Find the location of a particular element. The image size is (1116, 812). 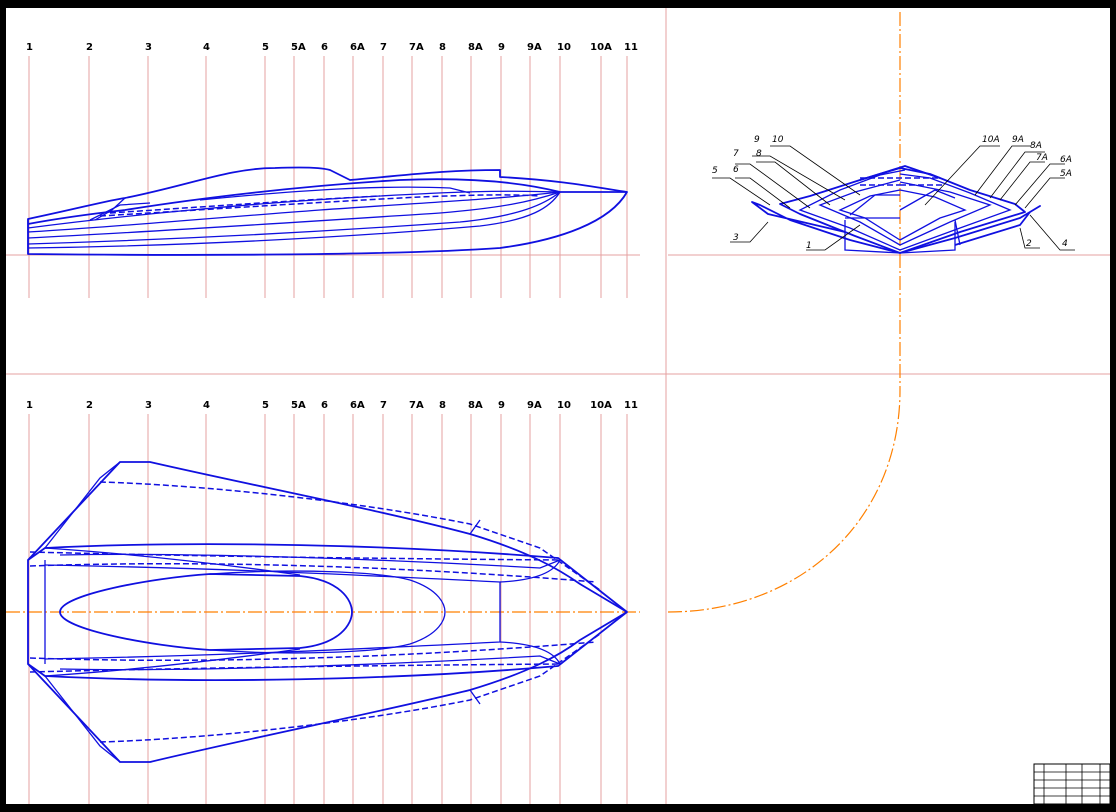

section-label-5A: 5A is located at coordinates (1066, 174).